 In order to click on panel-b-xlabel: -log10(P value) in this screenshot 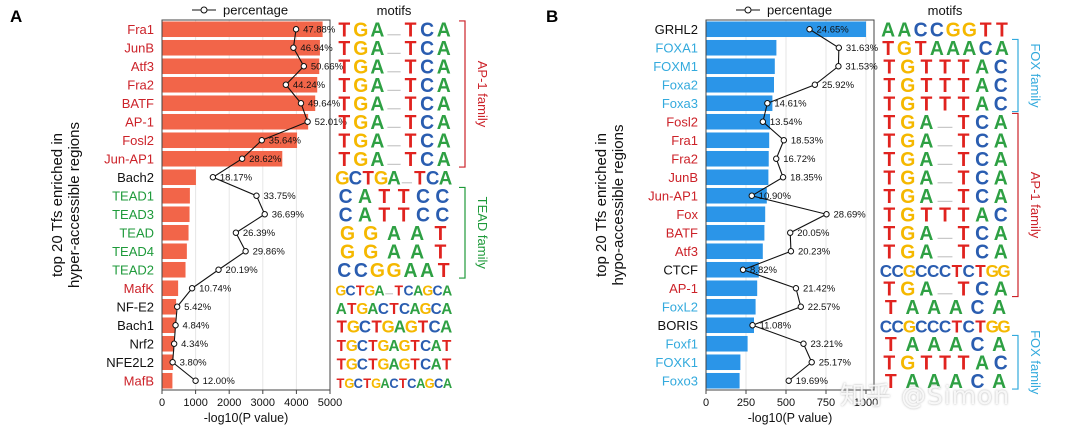, I will do `click(790, 418)`.